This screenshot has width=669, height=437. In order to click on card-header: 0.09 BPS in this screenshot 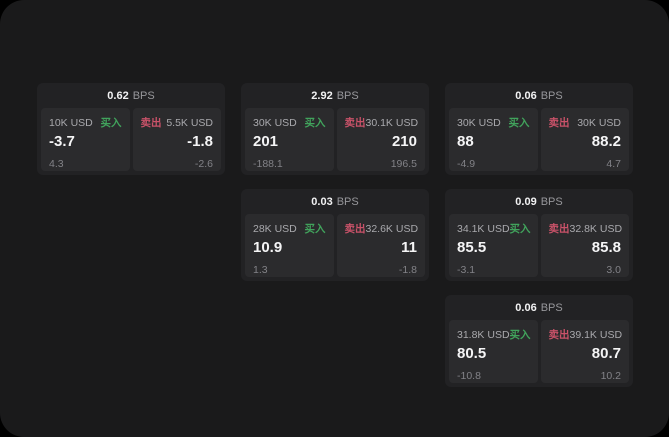, I will do `click(539, 200)`.